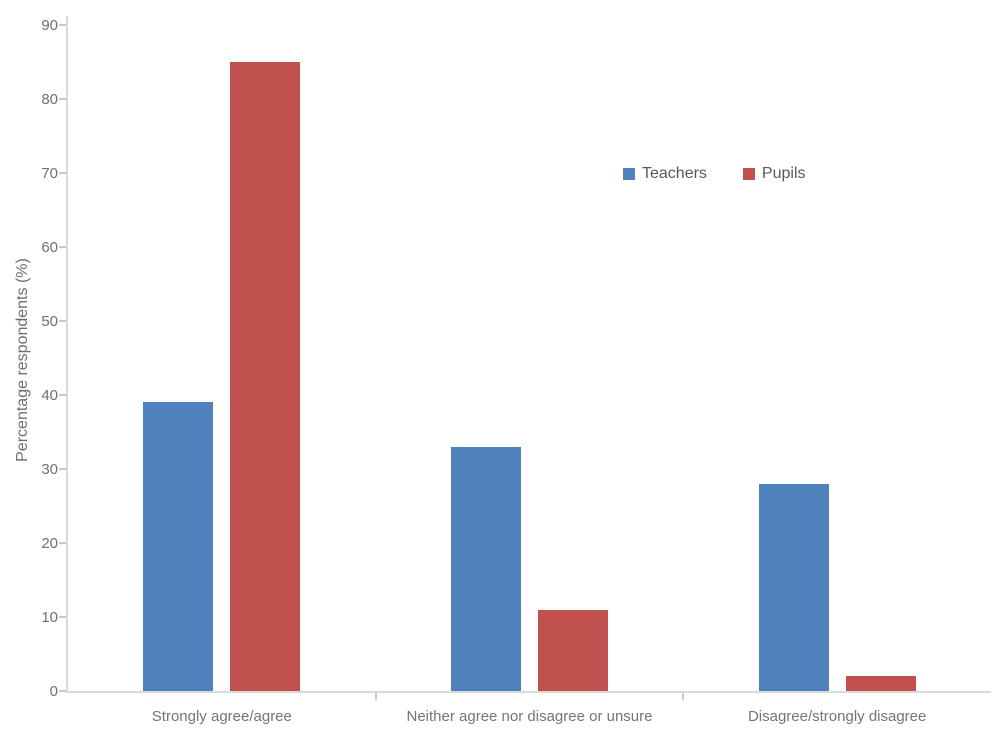  What do you see at coordinates (49, 99) in the screenshot?
I see `y-tick-label: 80` at bounding box center [49, 99].